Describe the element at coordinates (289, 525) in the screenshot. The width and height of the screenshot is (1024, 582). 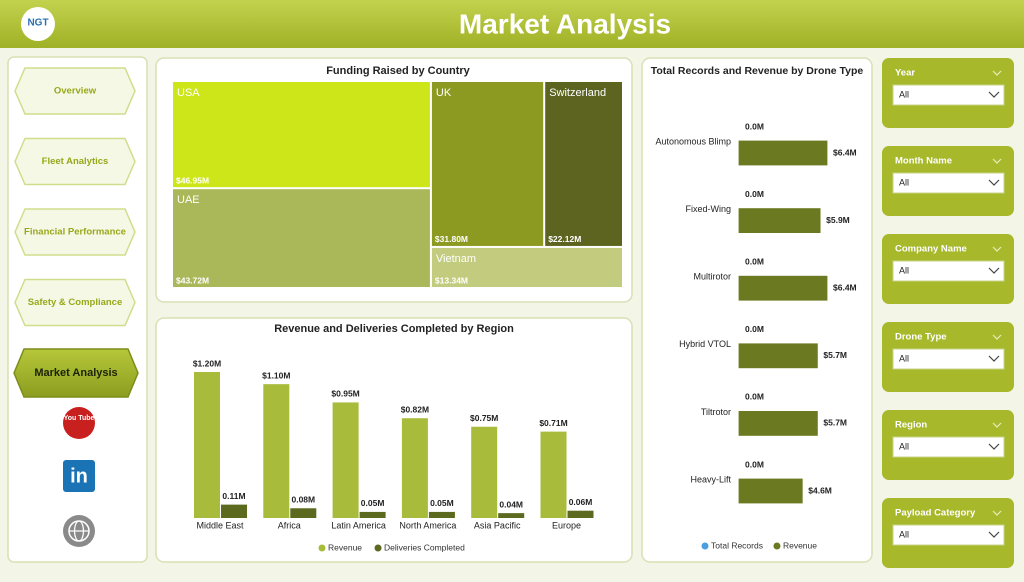
I see `x-tick-label: Africa` at that location.